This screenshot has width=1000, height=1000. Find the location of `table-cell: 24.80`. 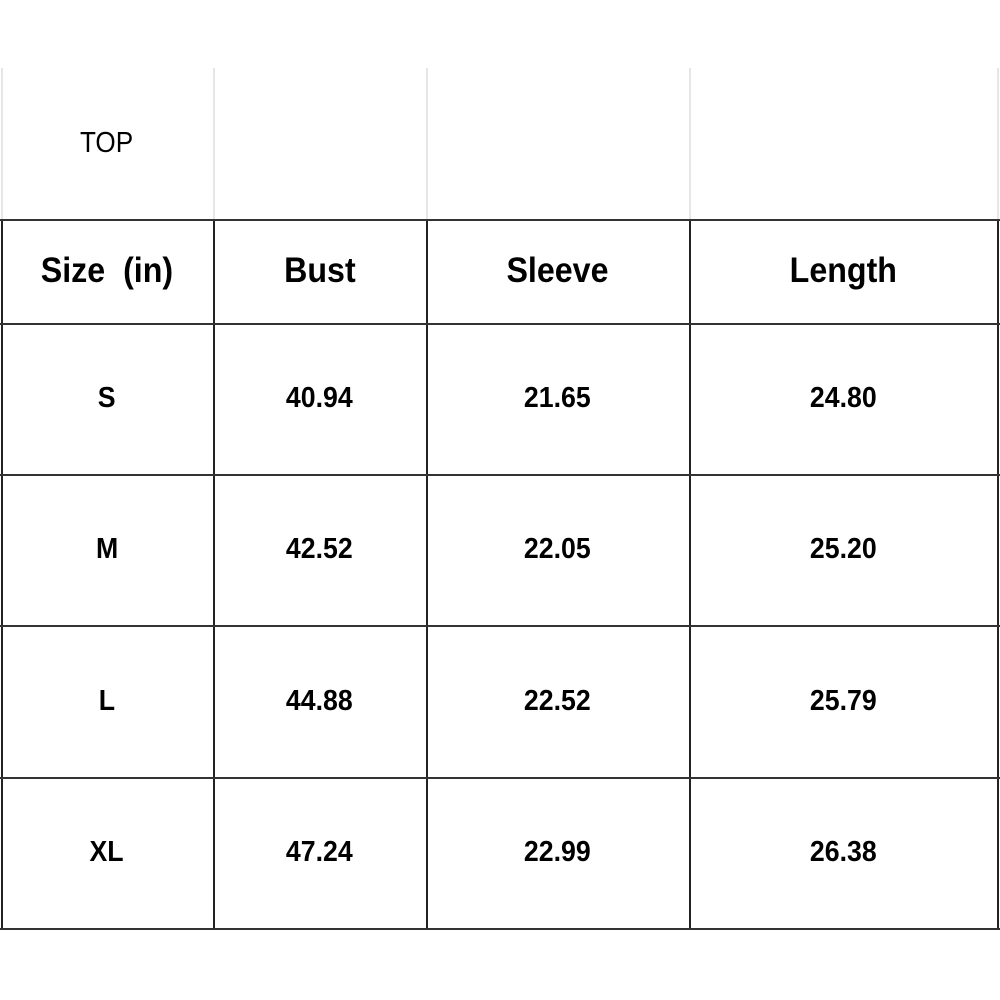

table-cell: 24.80 is located at coordinates (843, 398).